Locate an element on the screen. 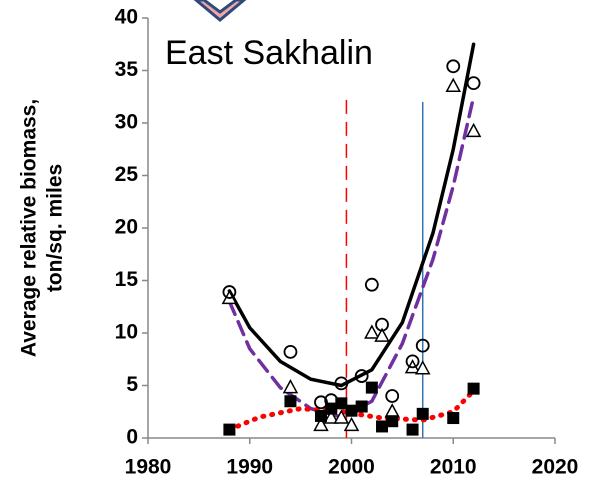 This screenshot has width=589, height=498. x-tick-label: 2020 is located at coordinates (555, 467).